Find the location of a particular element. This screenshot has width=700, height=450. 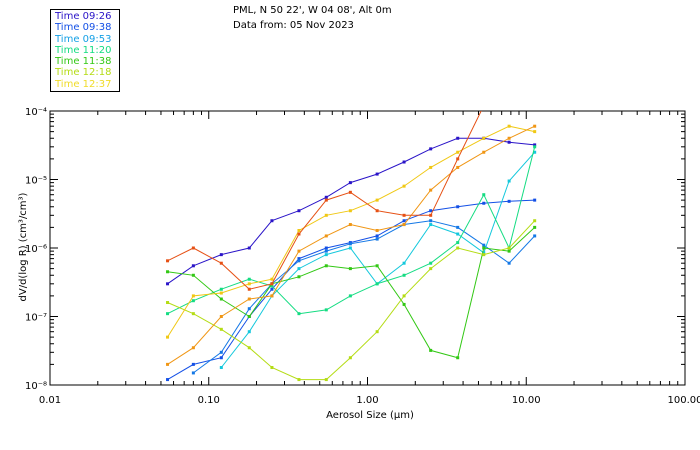

y-tick-label: 10⁻⁷ is located at coordinates (36, 318).